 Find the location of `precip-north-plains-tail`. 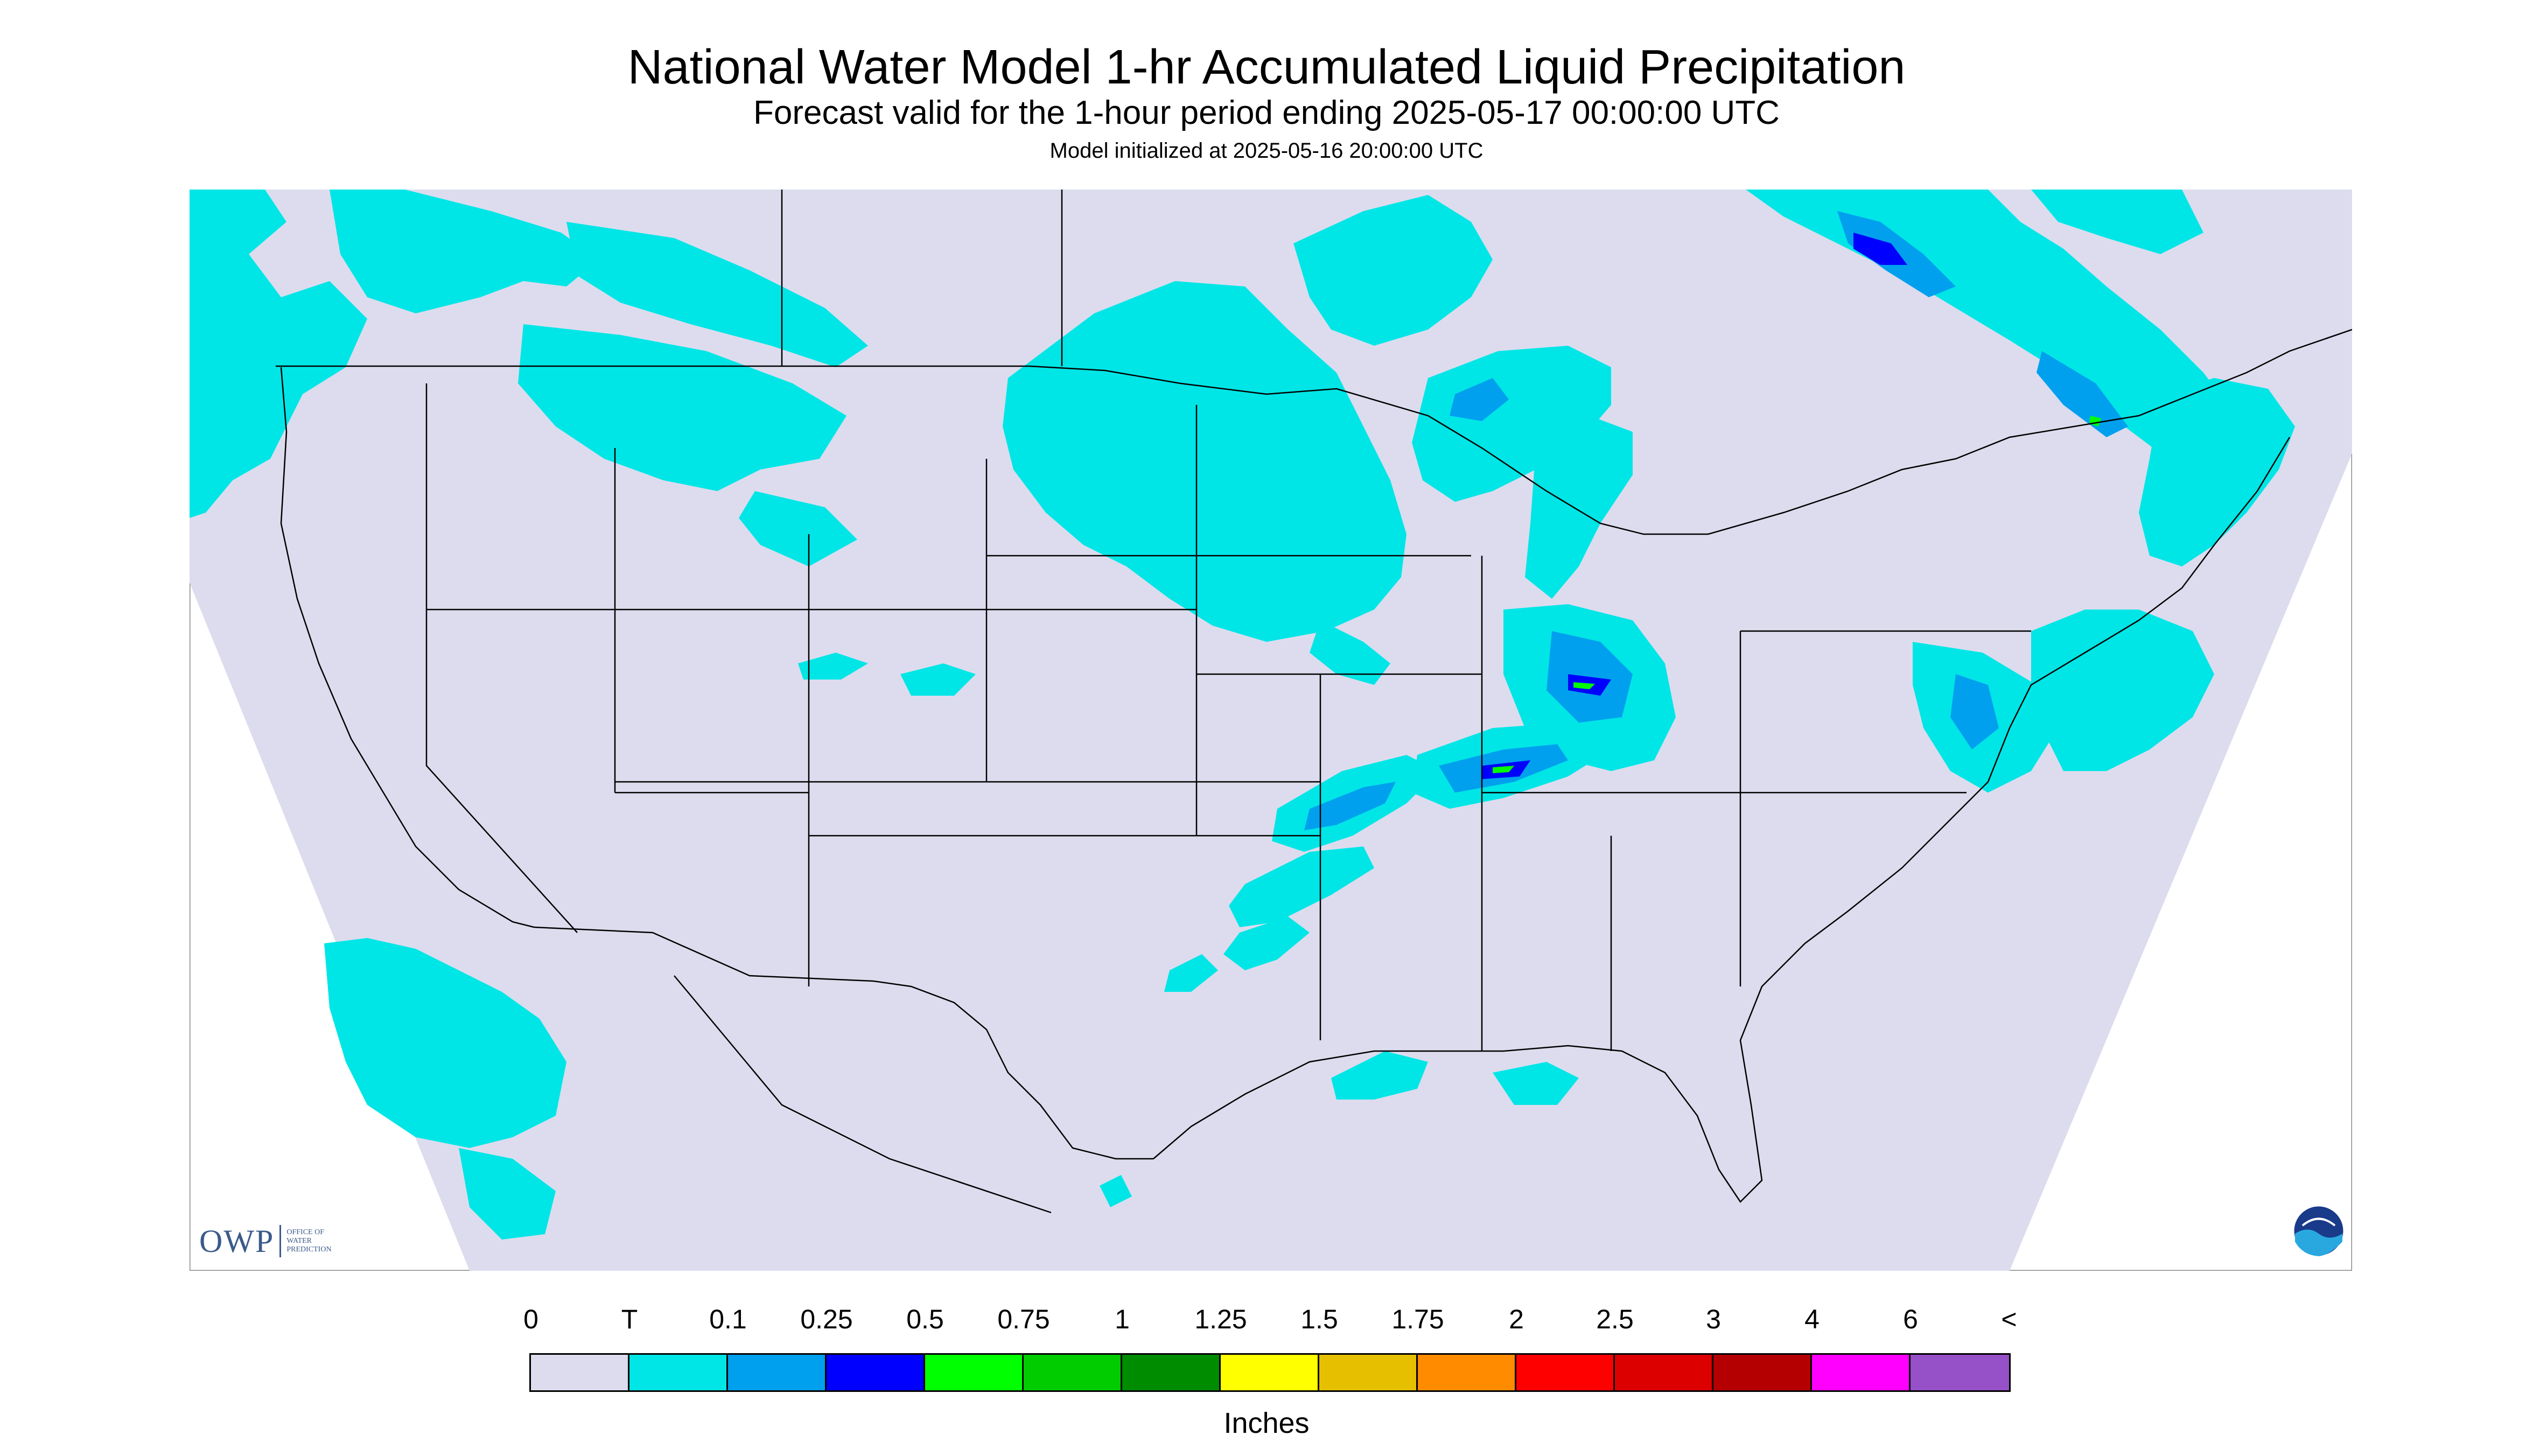

precip-north-plains-tail is located at coordinates (1350, 652).